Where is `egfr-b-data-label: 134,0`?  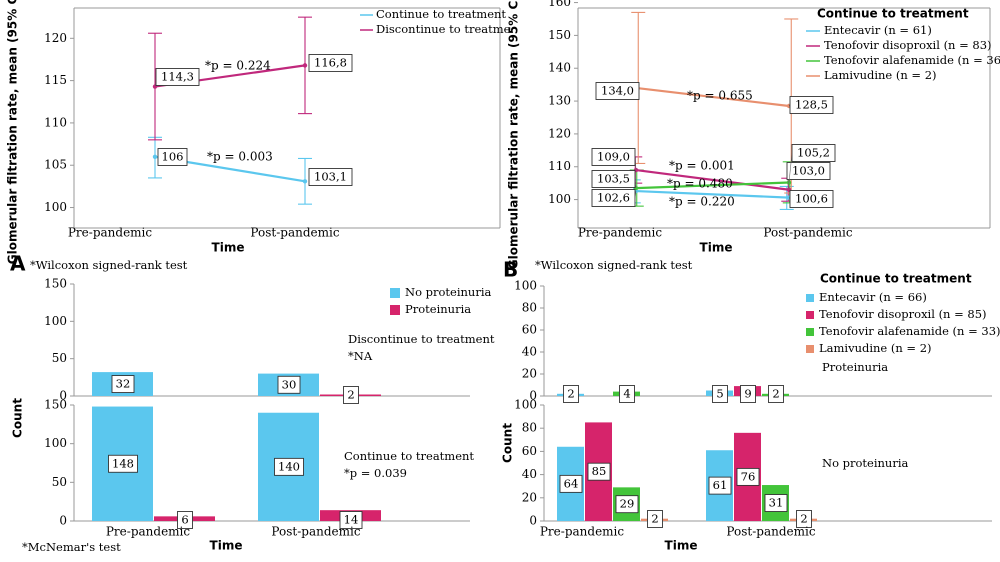
egfr-b-data-label: 134,0 is located at coordinates (617, 91).